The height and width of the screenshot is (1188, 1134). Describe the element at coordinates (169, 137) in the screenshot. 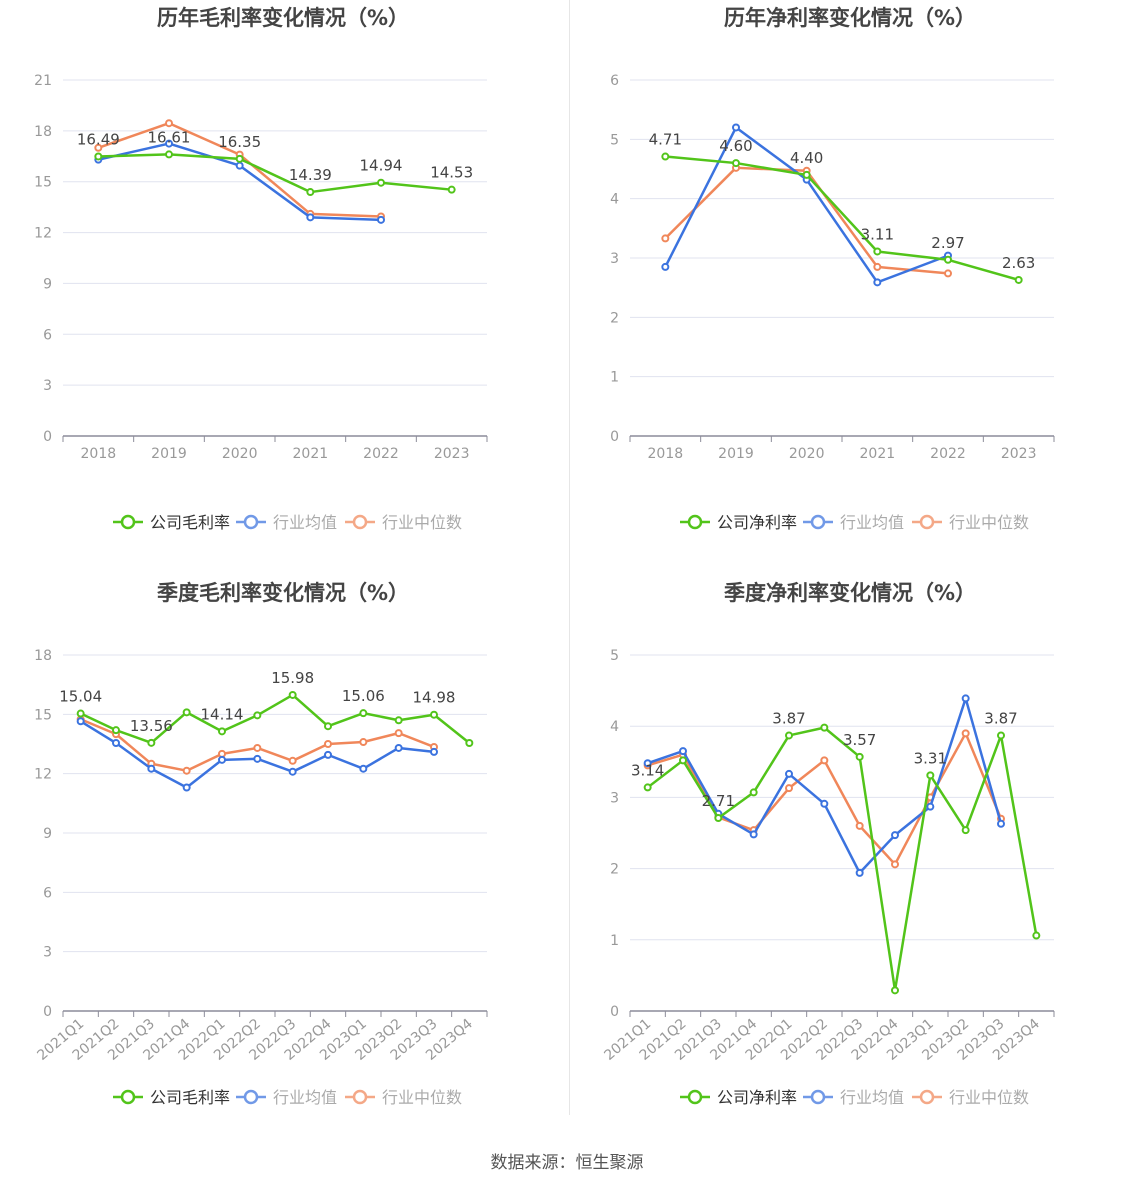

I see `data-label: 16.61` at that location.